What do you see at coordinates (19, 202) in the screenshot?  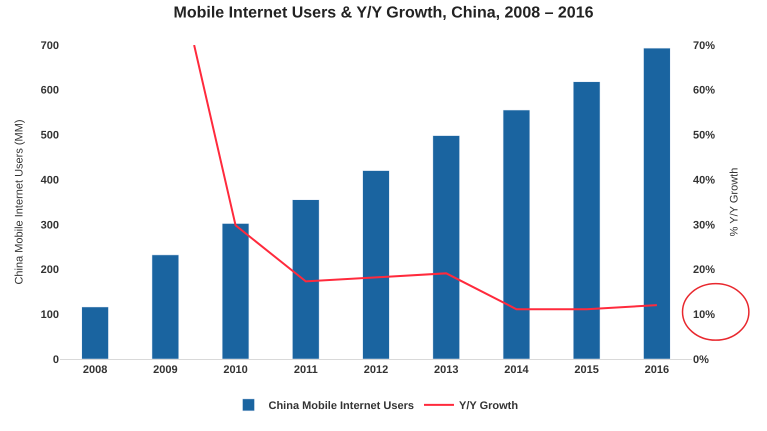 I see `y-axis-title: China Mobile Internet Users (MM)` at bounding box center [19, 202].